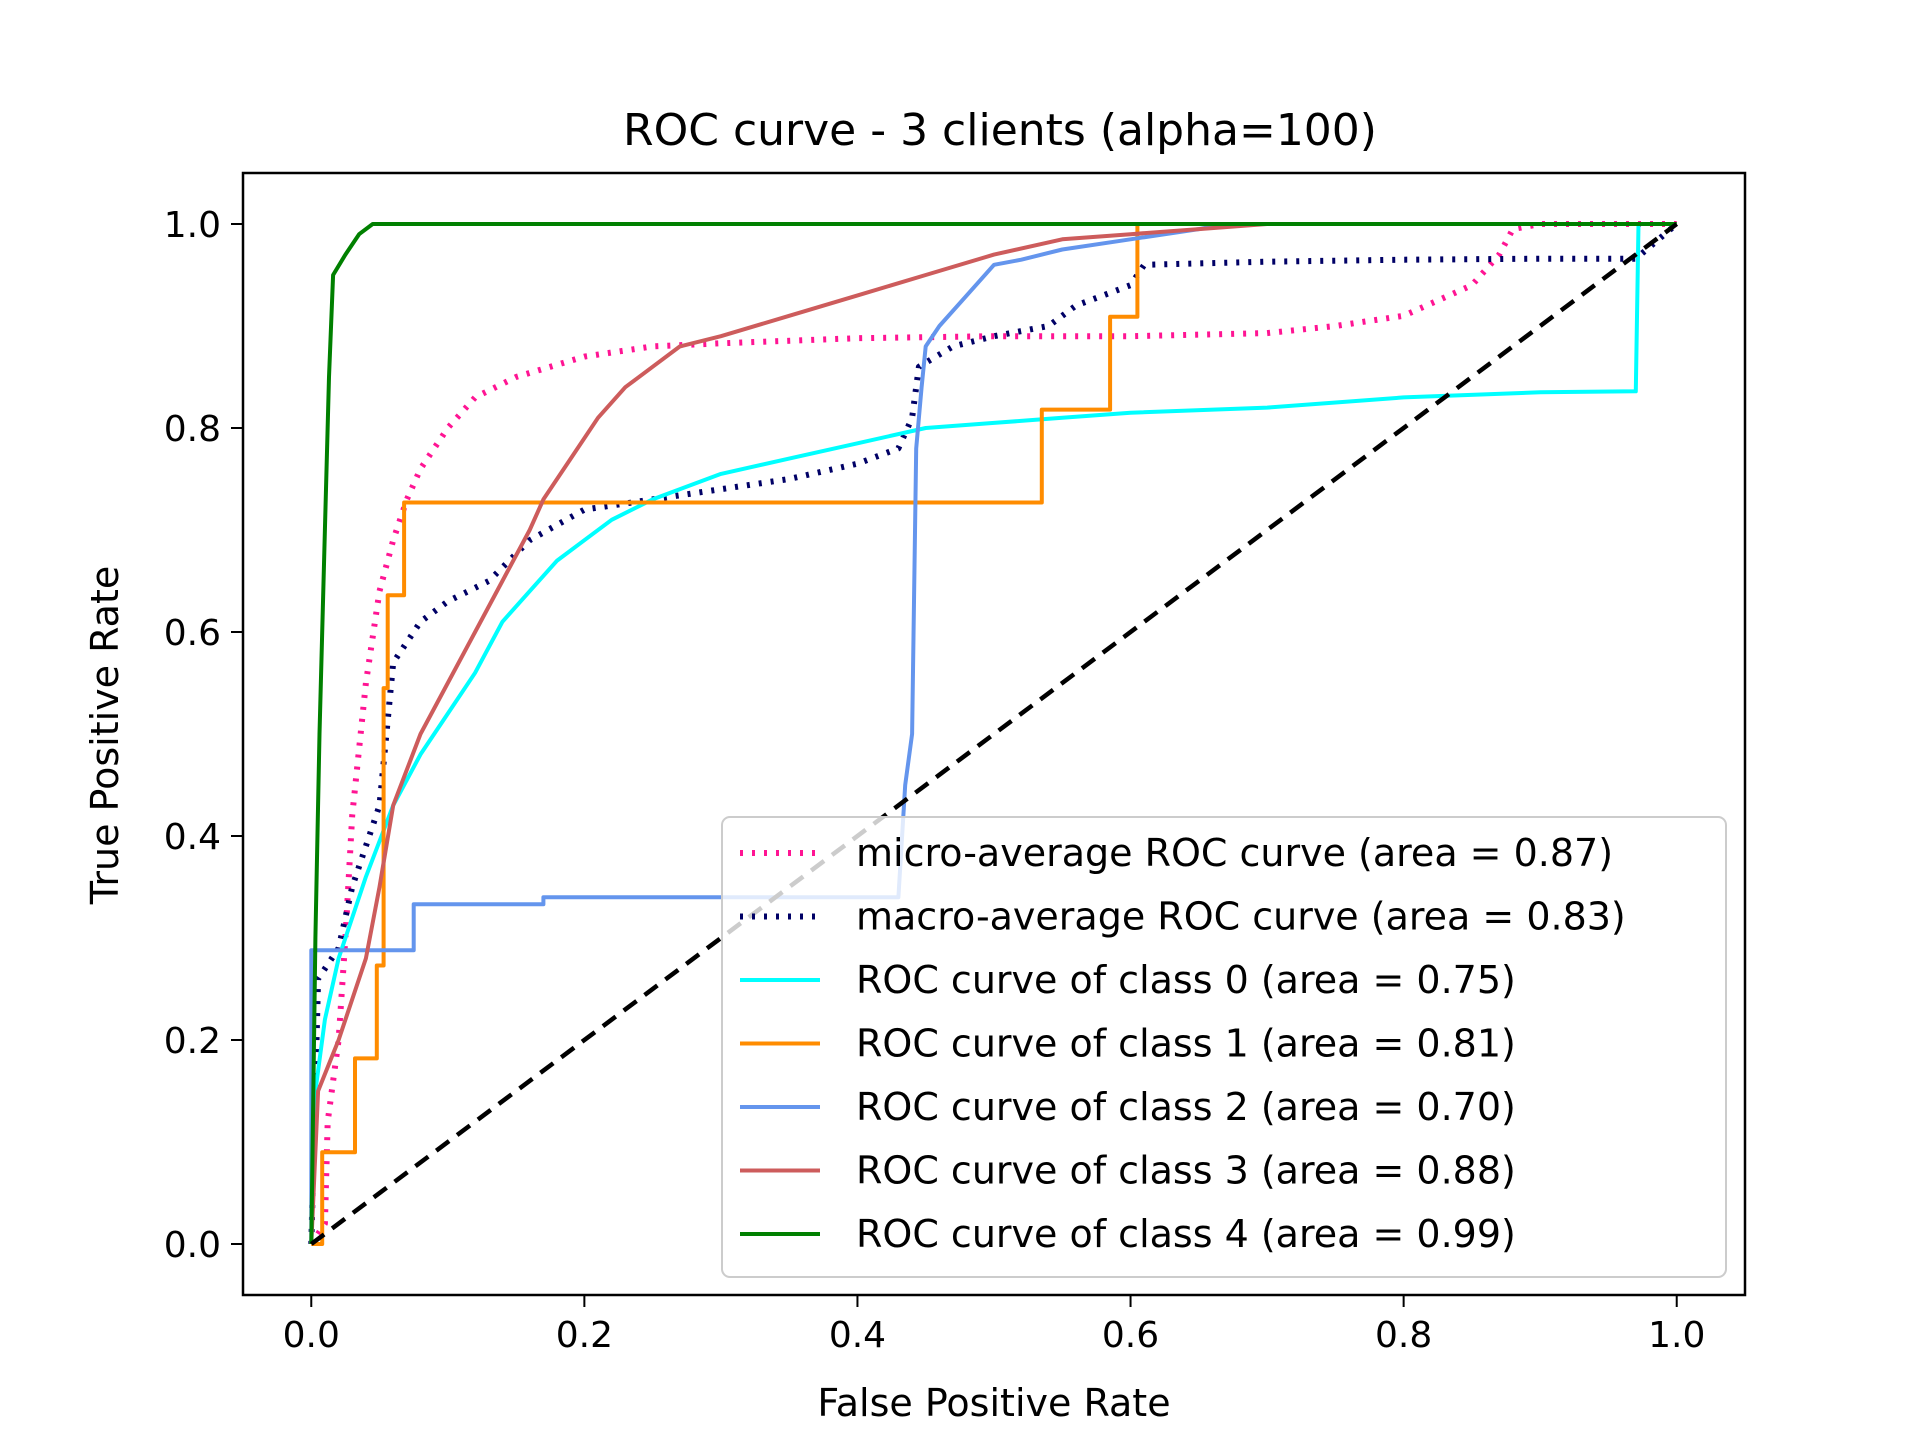 The image size is (1920, 1440). What do you see at coordinates (192, 633) in the screenshot?
I see `y-tick-label: 0.6` at bounding box center [192, 633].